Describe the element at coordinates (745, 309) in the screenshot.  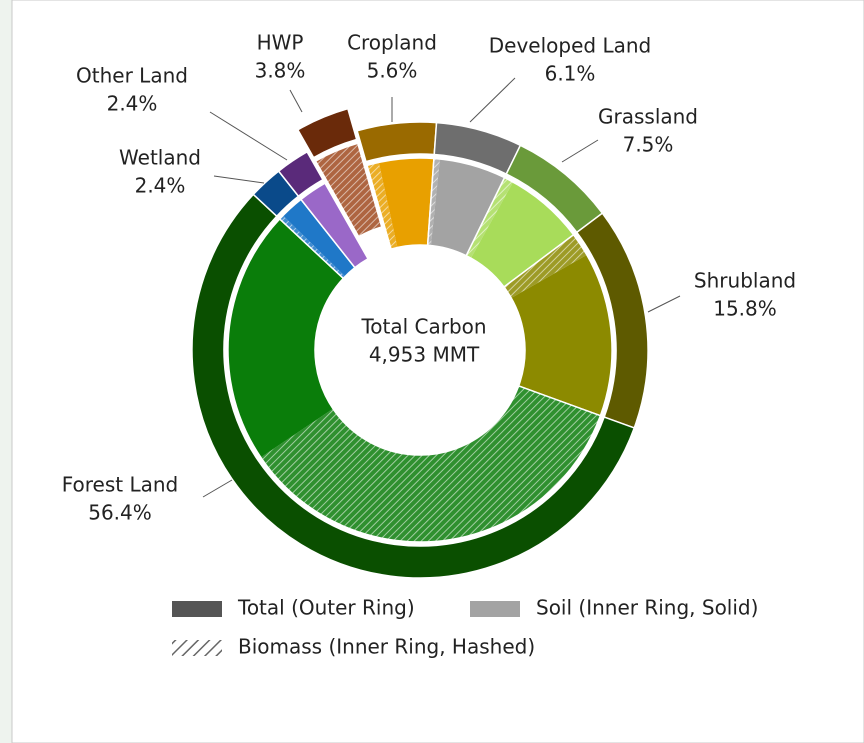
I see `slice-value-label: 15.8%` at that location.